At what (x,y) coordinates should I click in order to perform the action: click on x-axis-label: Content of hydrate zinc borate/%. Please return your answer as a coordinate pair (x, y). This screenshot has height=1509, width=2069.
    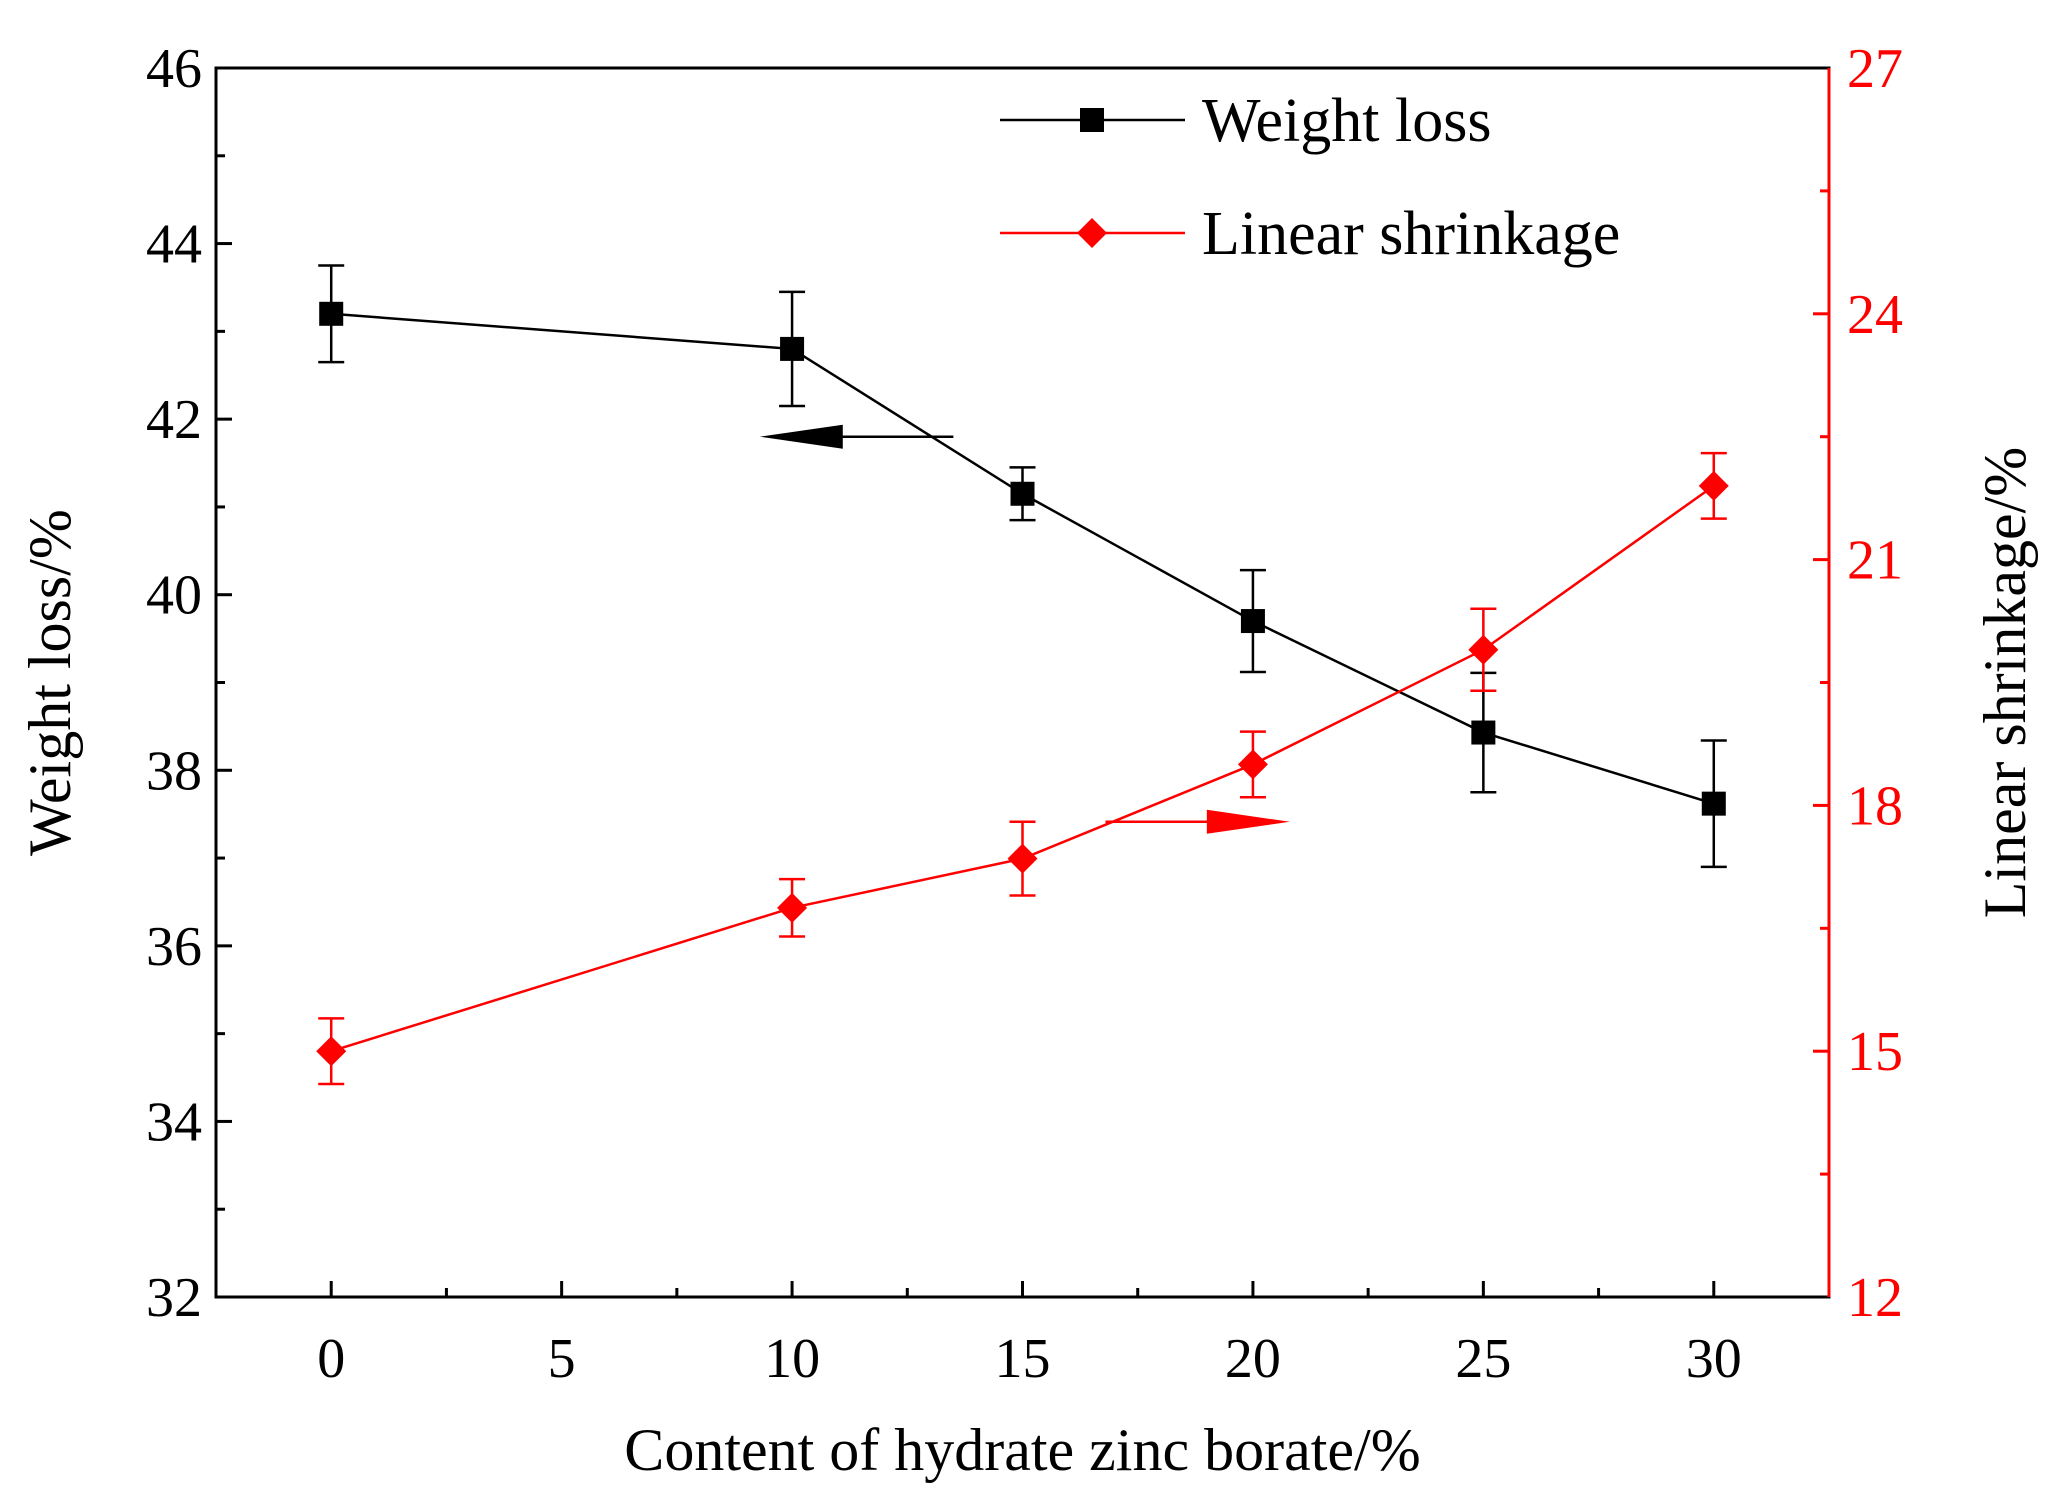
    Looking at the image, I should click on (1022, 1450).